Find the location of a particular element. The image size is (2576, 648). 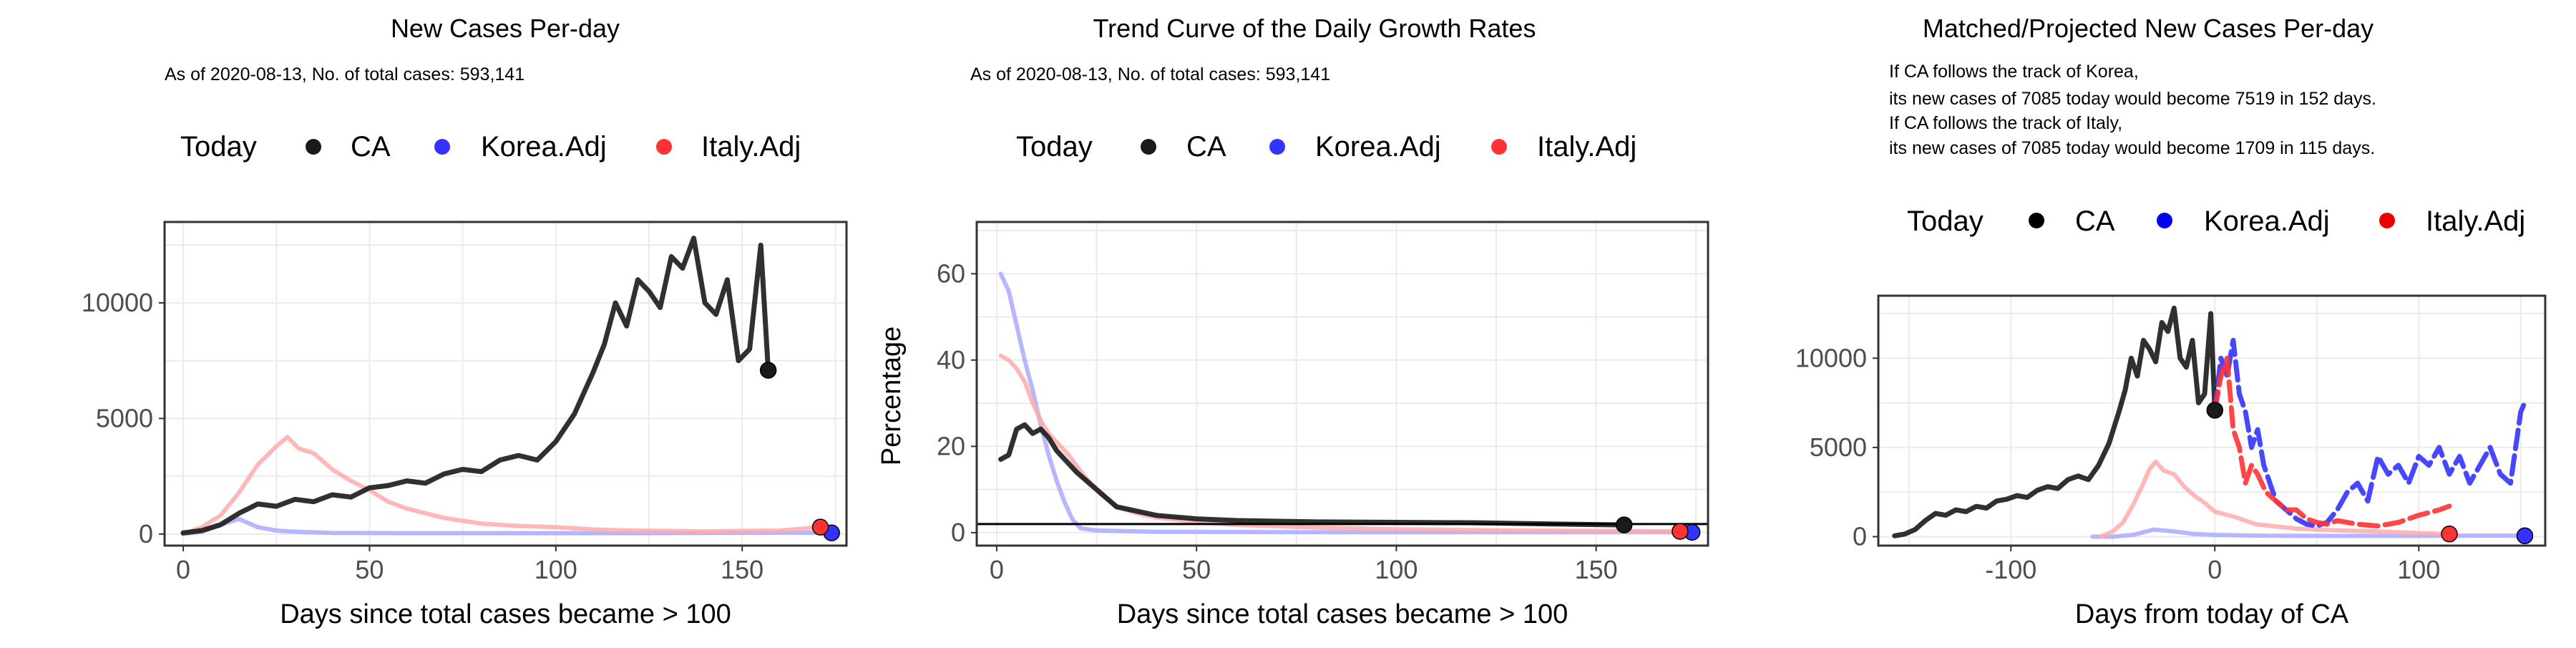

panel-subtitle-line: If CA follows the track of Korea, is located at coordinates (2014, 72).